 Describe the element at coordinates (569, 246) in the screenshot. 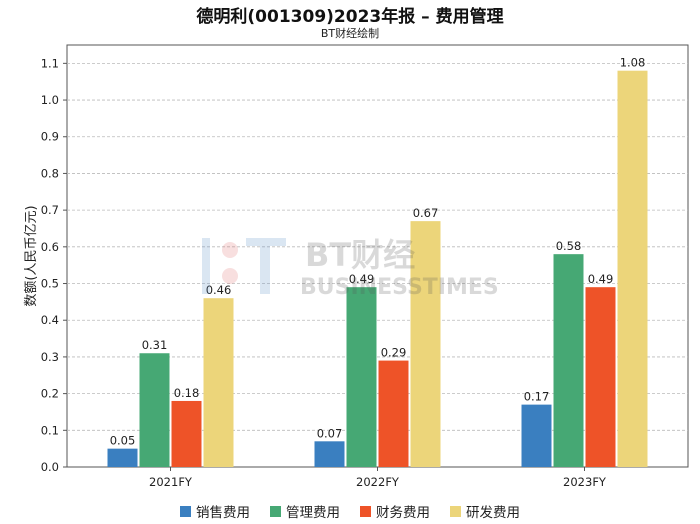

I see `data-label: 0.58` at that location.